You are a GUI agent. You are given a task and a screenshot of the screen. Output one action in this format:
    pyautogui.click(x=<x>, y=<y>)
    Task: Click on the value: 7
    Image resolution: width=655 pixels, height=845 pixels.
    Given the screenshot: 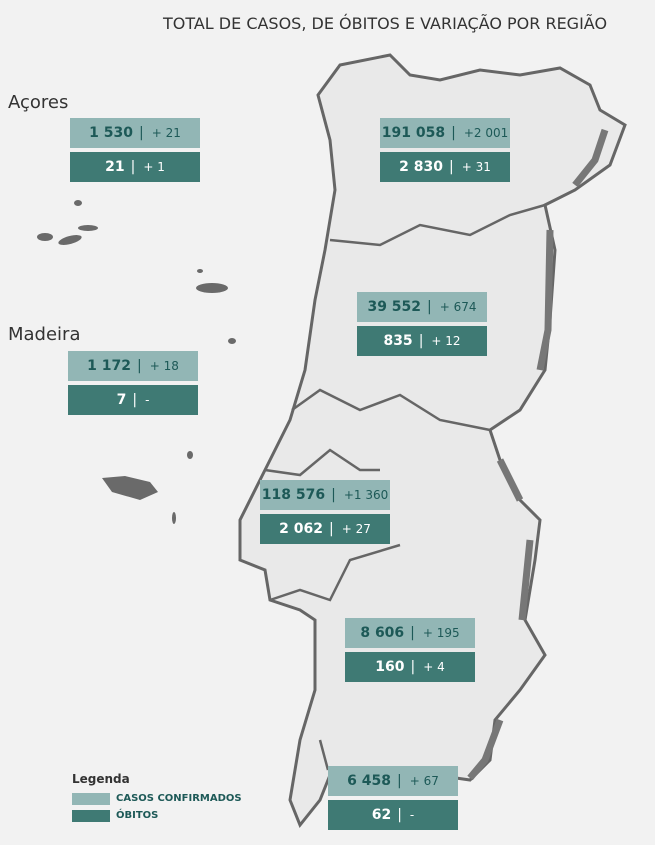 What is the action you would take?
    pyautogui.click(x=121, y=400)
    